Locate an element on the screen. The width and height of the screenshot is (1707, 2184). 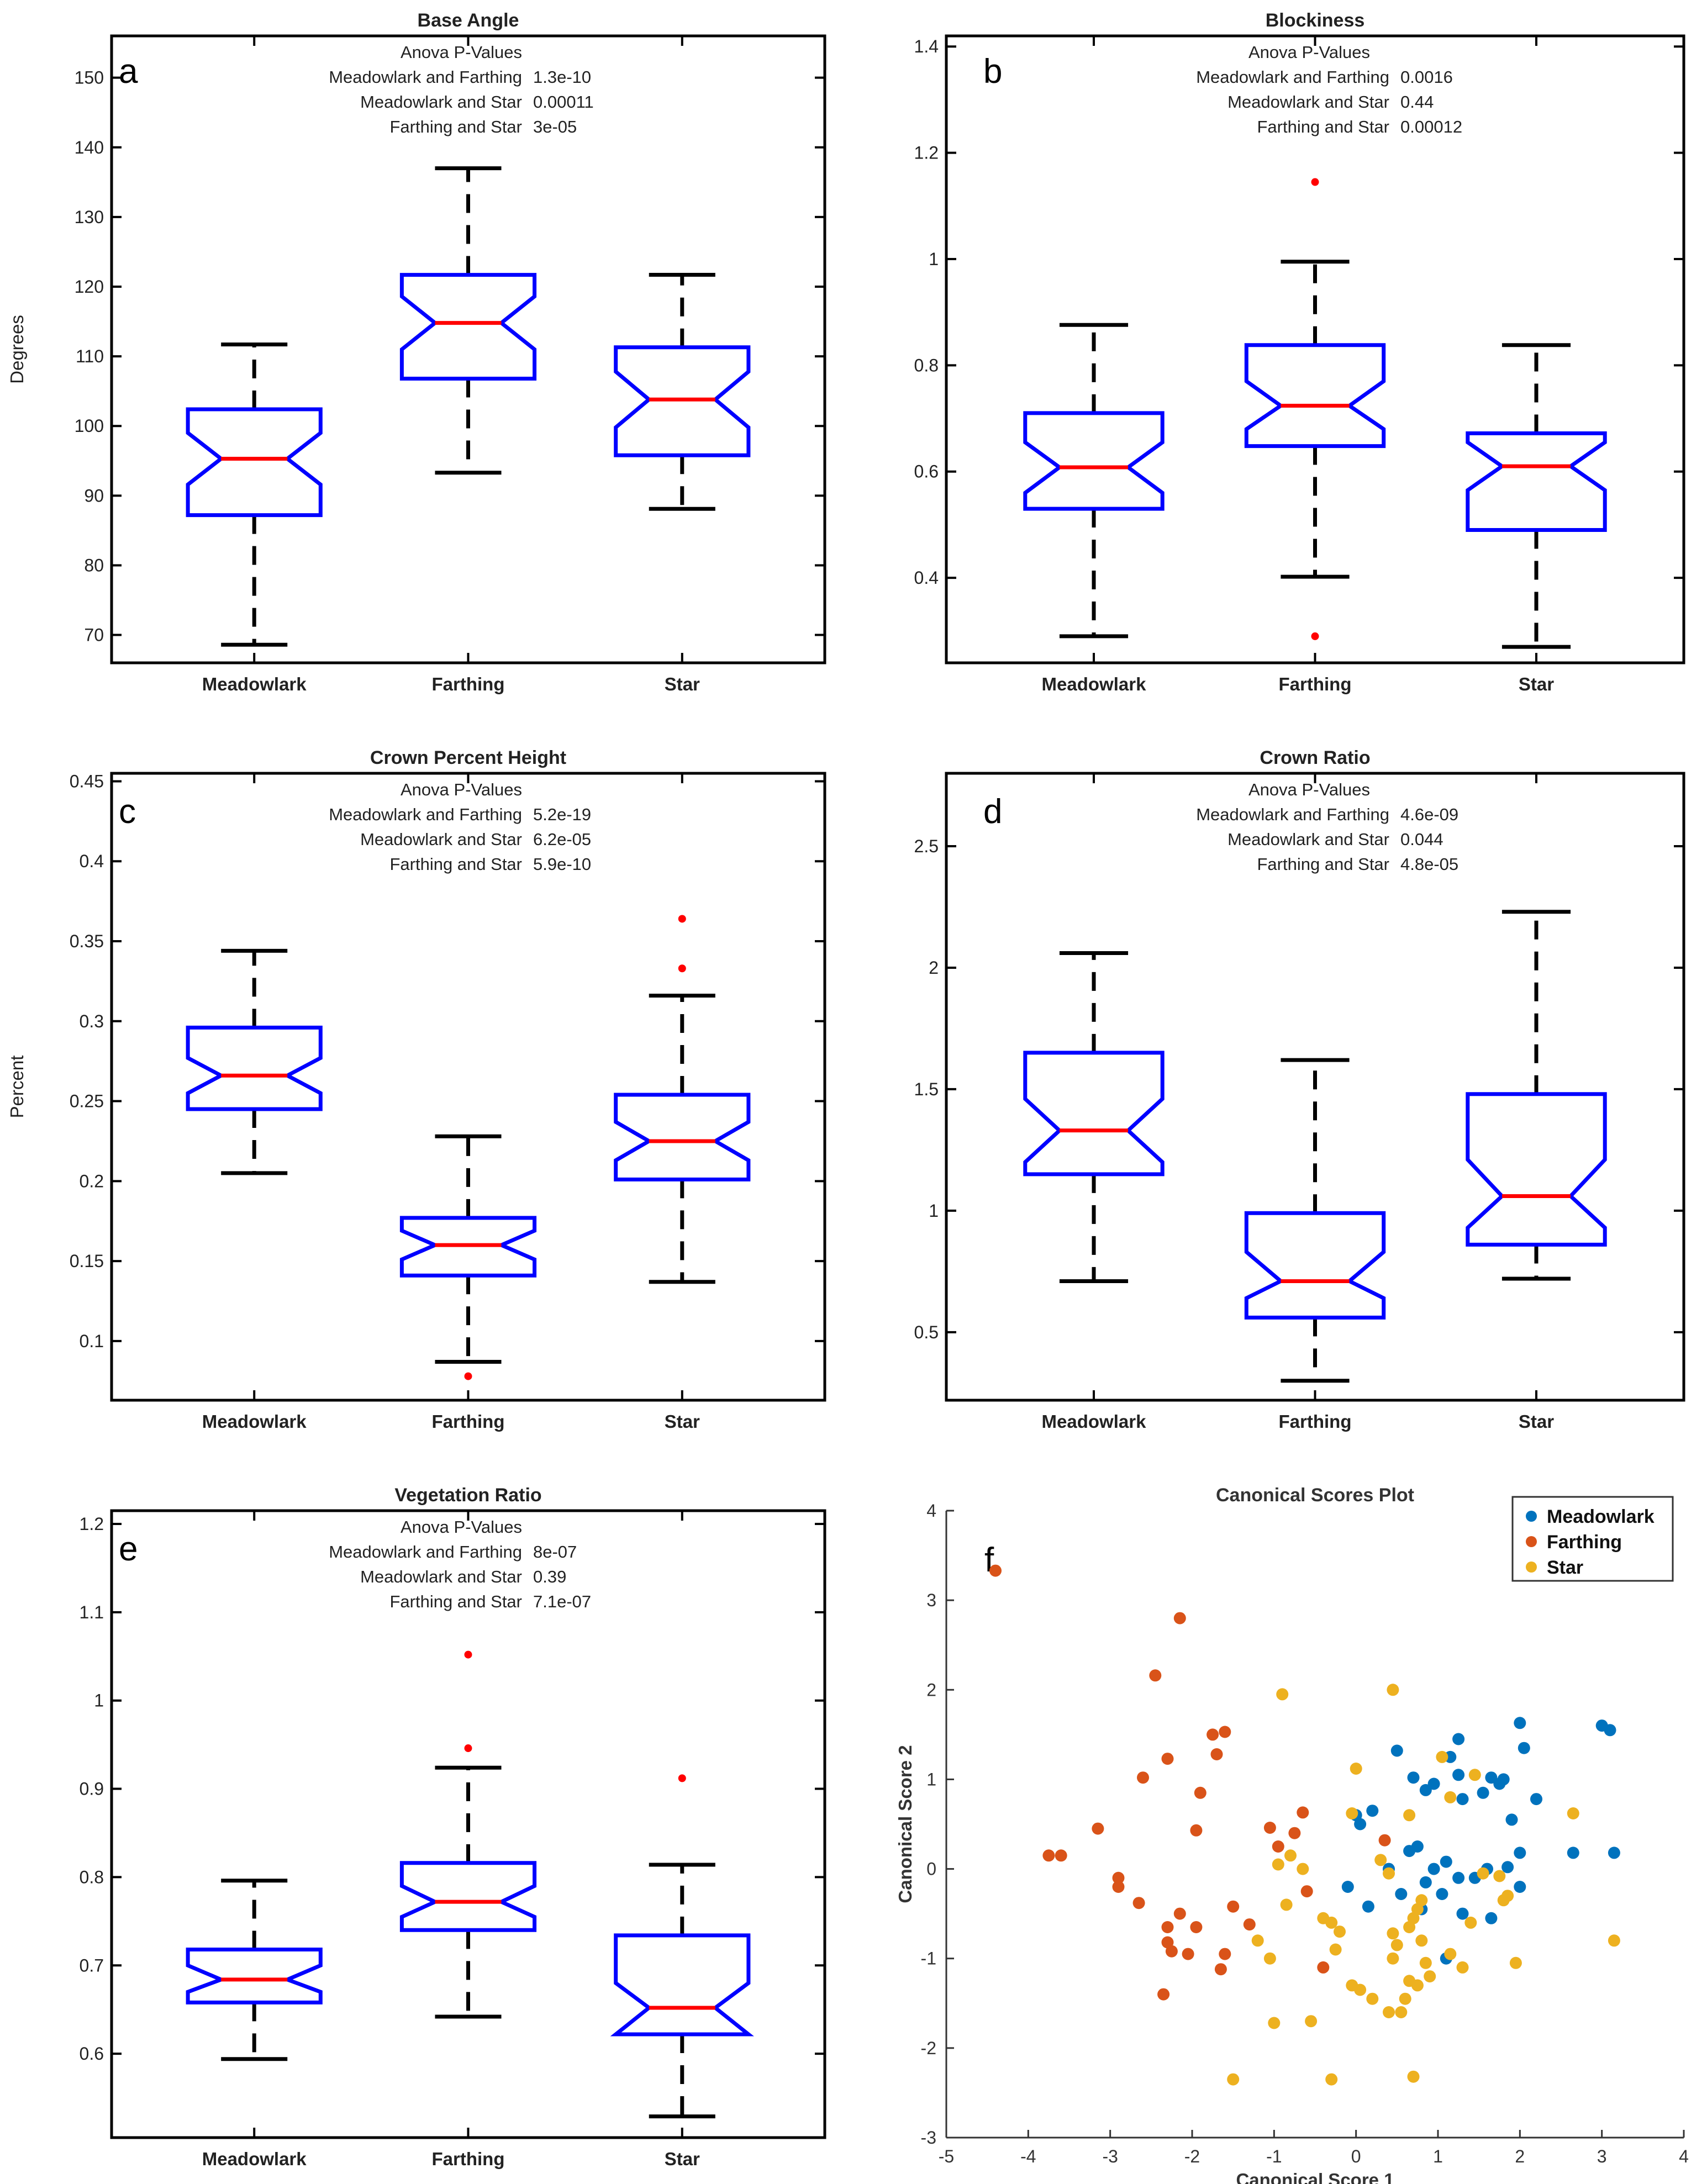
panel-label: b is located at coordinates (992, 72).